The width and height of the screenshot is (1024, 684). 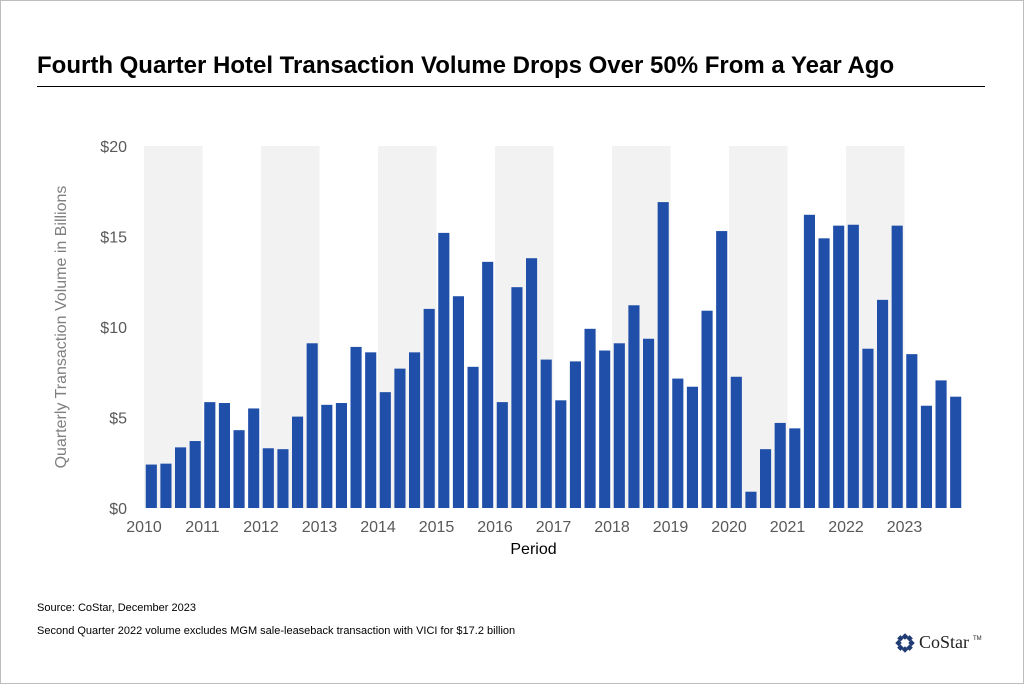 What do you see at coordinates (210, 455) in the screenshot?
I see `bar-2011-q1` at bounding box center [210, 455].